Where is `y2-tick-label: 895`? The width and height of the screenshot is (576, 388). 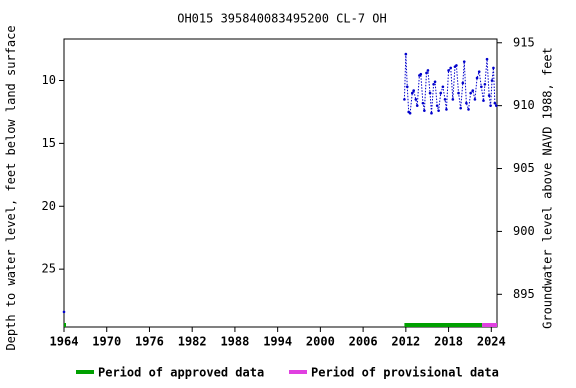
y2-tick-label: 895 is located at coordinates (524, 294).